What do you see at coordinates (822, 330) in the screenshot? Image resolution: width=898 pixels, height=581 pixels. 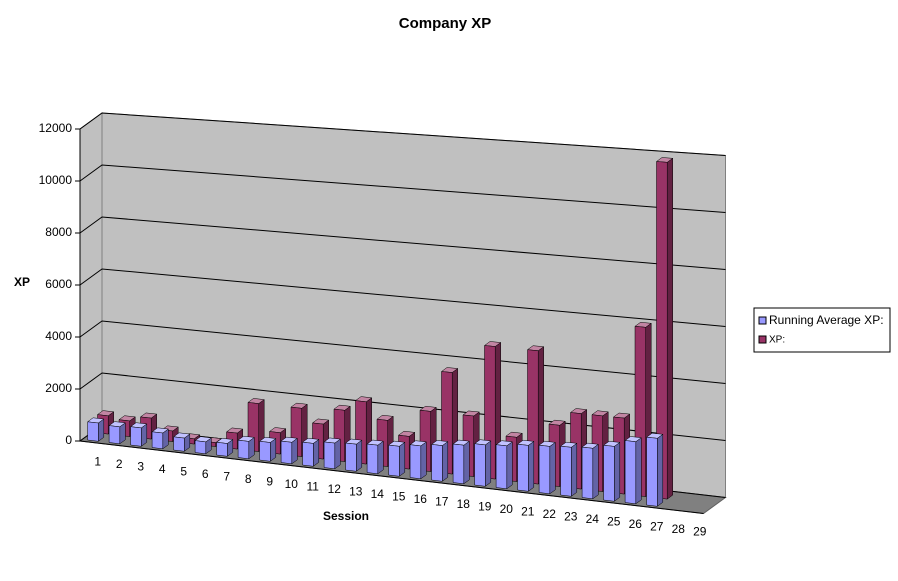 I see `legend-box` at bounding box center [822, 330].